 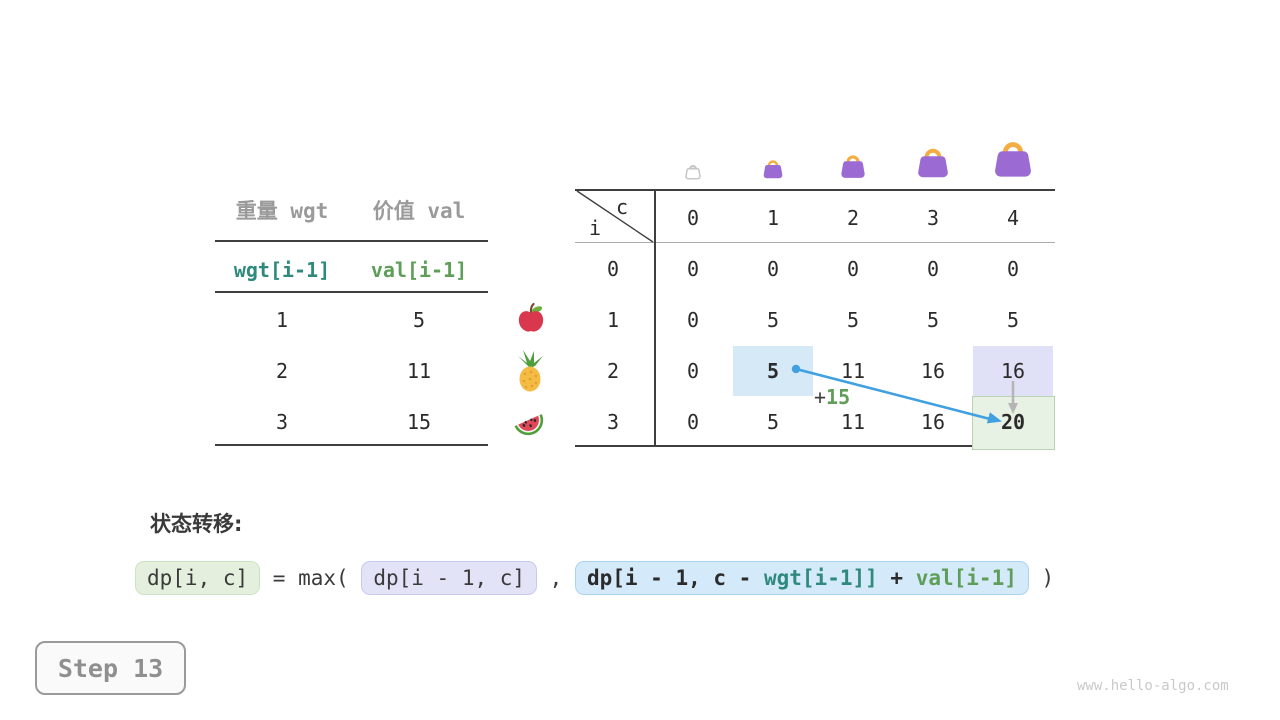 What do you see at coordinates (773, 371) in the screenshot?
I see `dp-cell-source: 5` at bounding box center [773, 371].